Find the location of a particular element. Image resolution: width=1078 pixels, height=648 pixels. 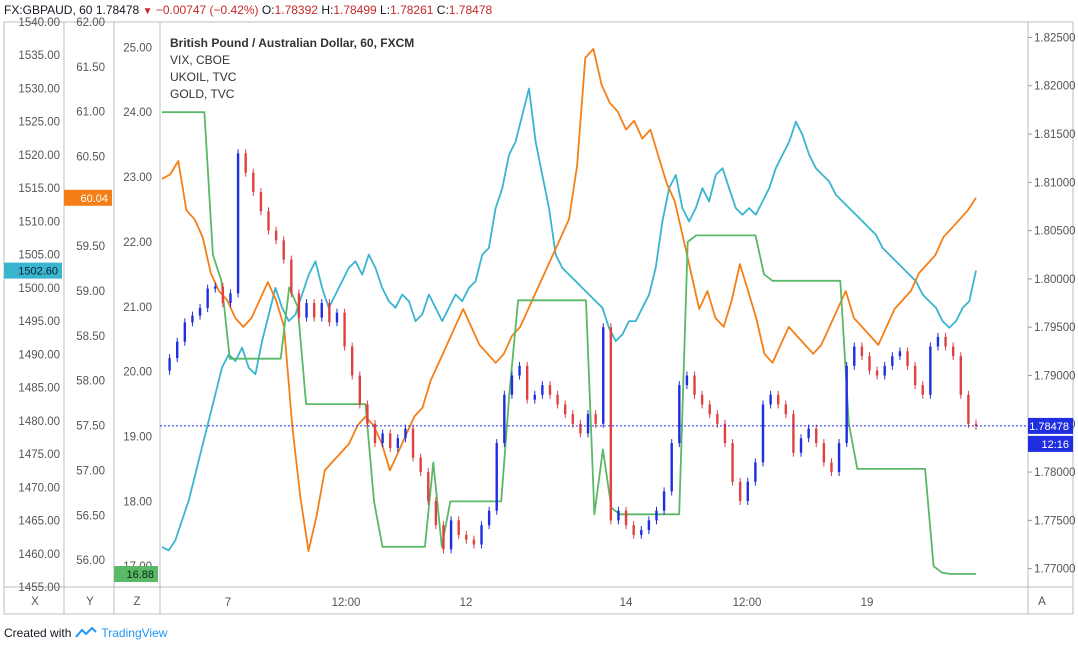

tradingview-logo-icon is located at coordinates (86, 632).